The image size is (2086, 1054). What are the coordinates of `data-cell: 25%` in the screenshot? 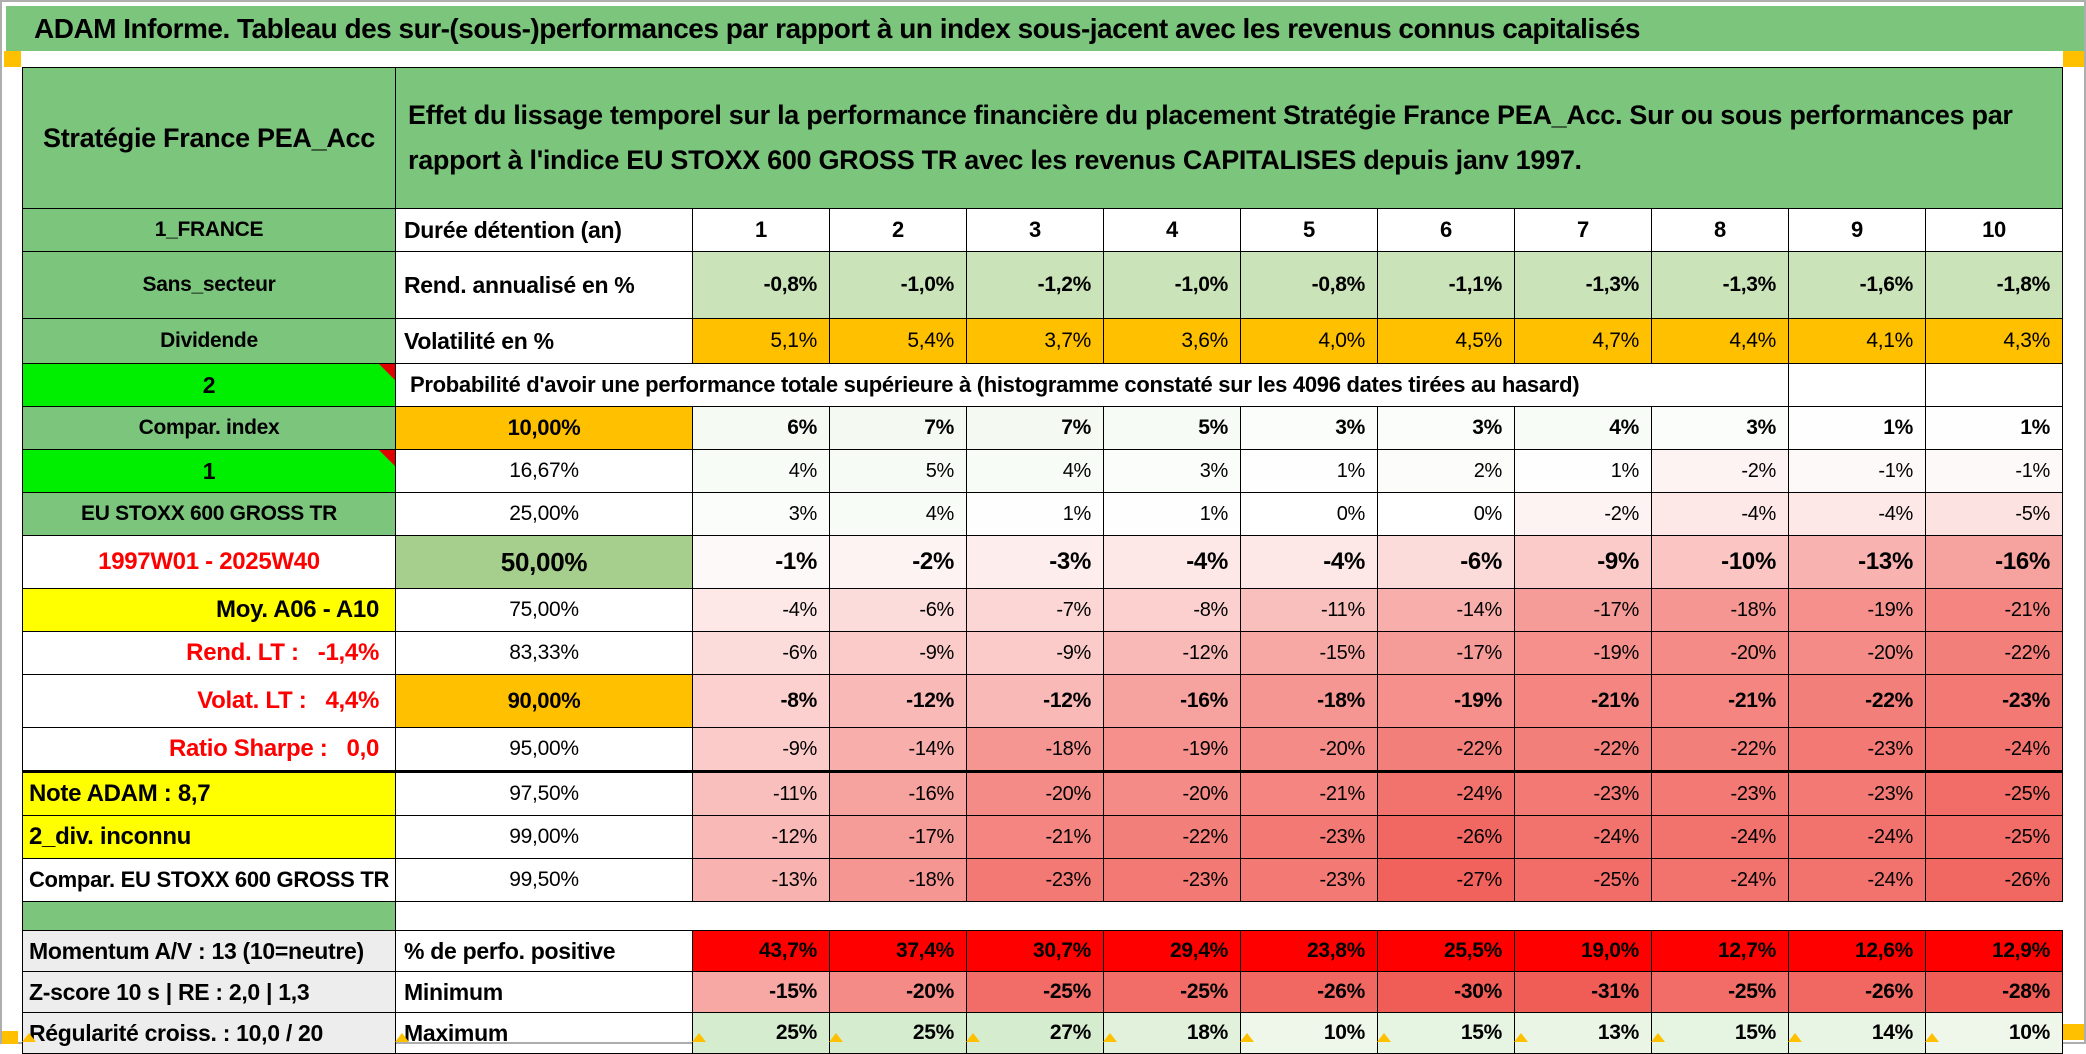 It's located at (898, 1033).